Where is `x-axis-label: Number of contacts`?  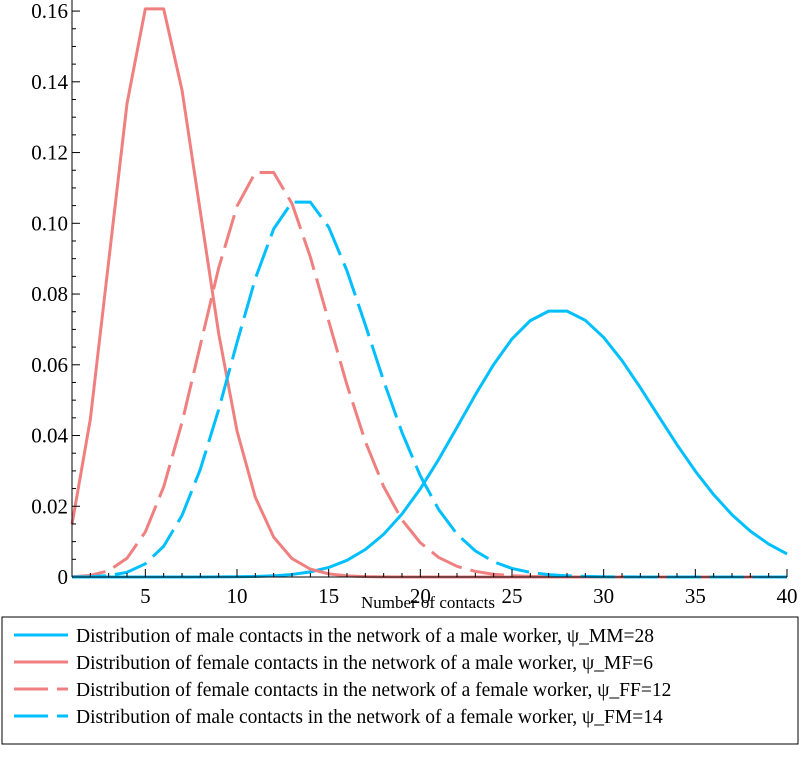
x-axis-label: Number of contacts is located at coordinates (428, 602).